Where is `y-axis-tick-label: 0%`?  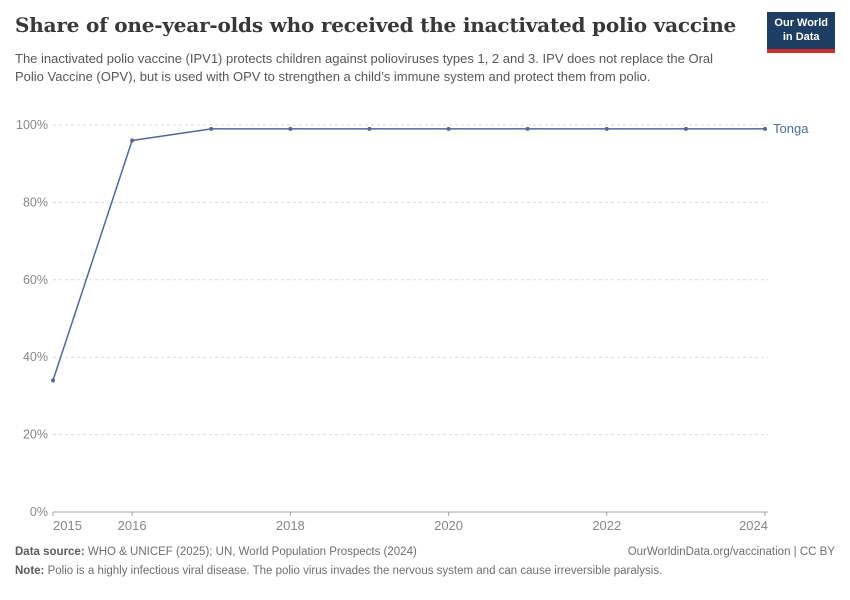
y-axis-tick-label: 0% is located at coordinates (39, 512).